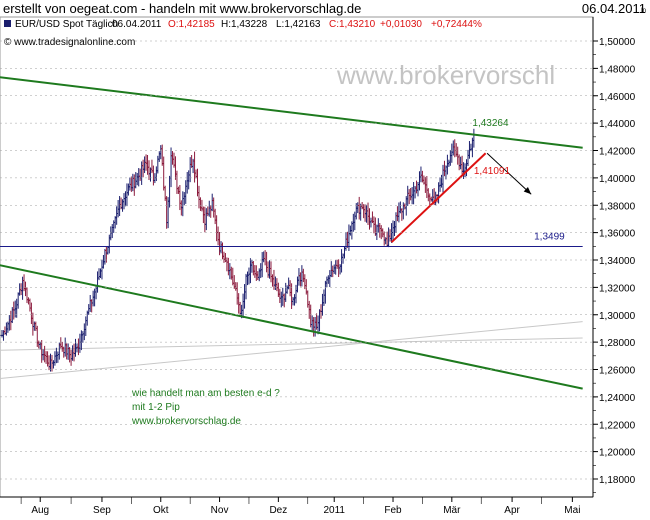 Image resolution: width=650 pixels, height=520 pixels. Describe the element at coordinates (617, 97) in the screenshot. I see `y-tick-label: 1,46000` at that location.